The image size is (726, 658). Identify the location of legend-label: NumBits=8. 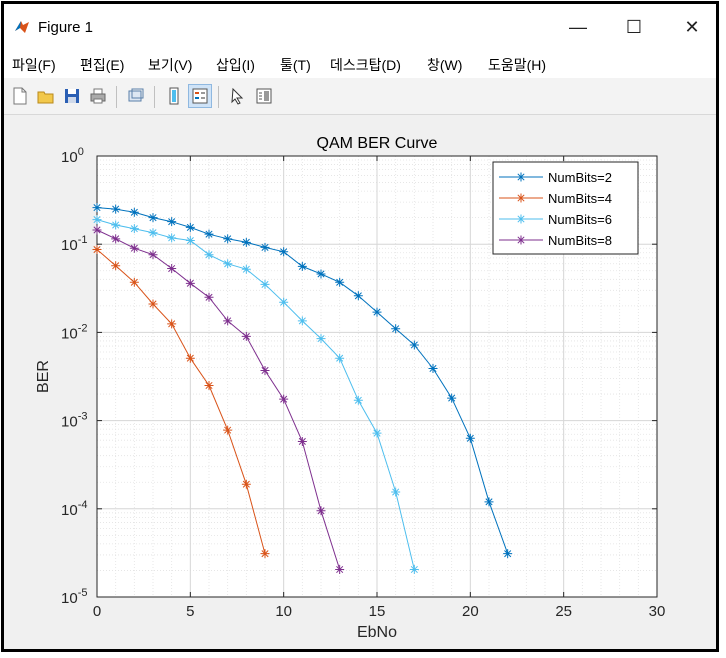
(580, 240).